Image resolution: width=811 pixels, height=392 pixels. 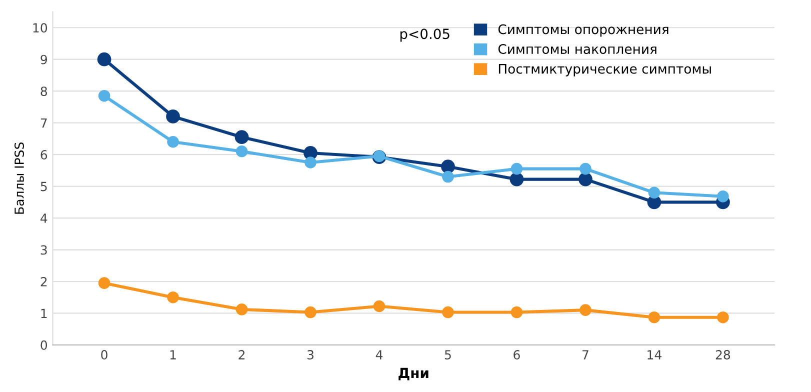 What do you see at coordinates (43, 281) in the screenshot?
I see `y-tick-label: 2` at bounding box center [43, 281].